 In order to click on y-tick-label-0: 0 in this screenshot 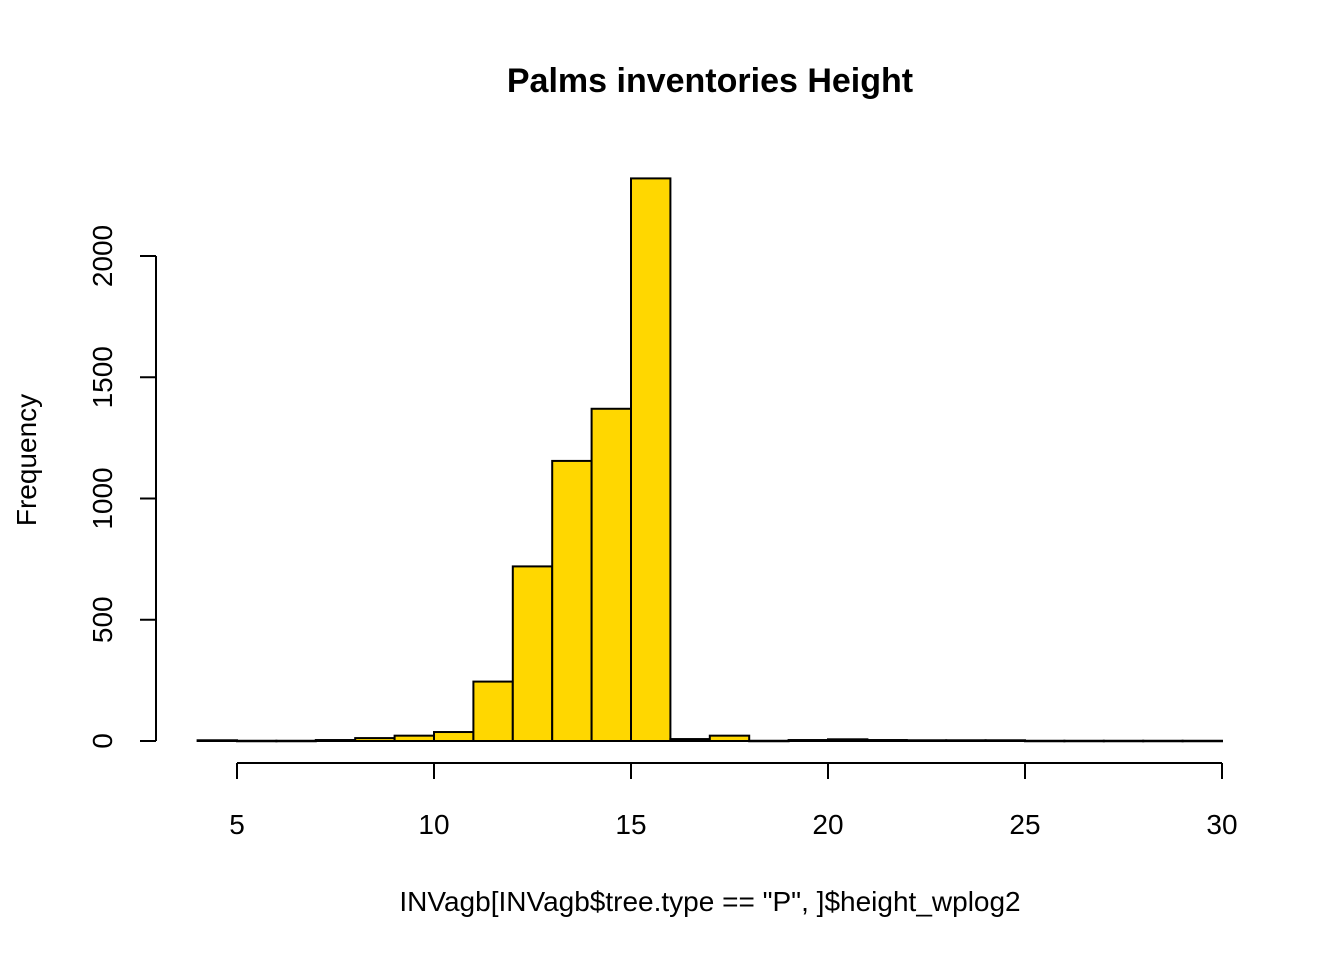, I will do `click(102, 741)`.